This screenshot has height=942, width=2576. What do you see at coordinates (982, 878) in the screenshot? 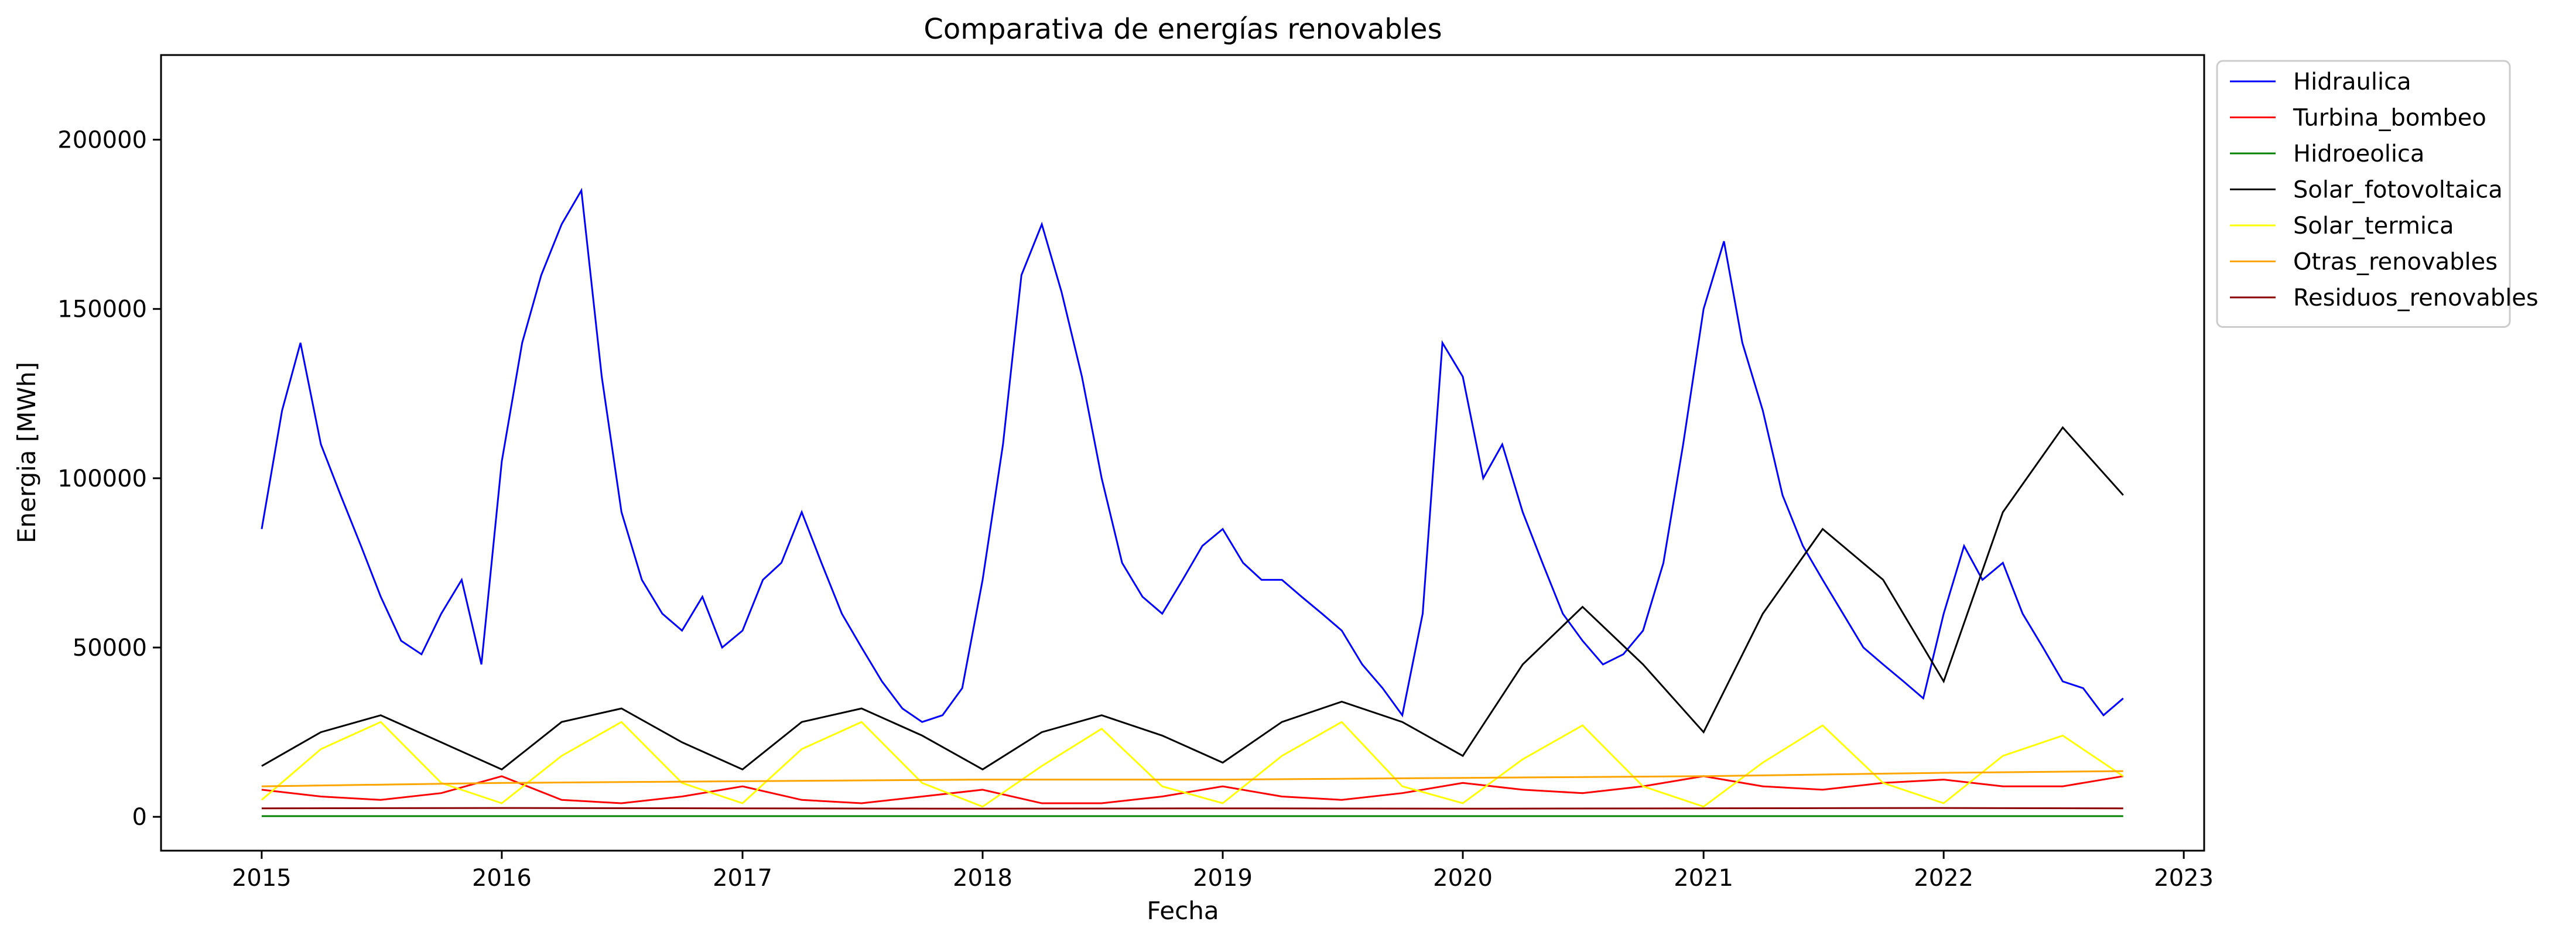
I see `x-tick-label: 2018` at bounding box center [982, 878].